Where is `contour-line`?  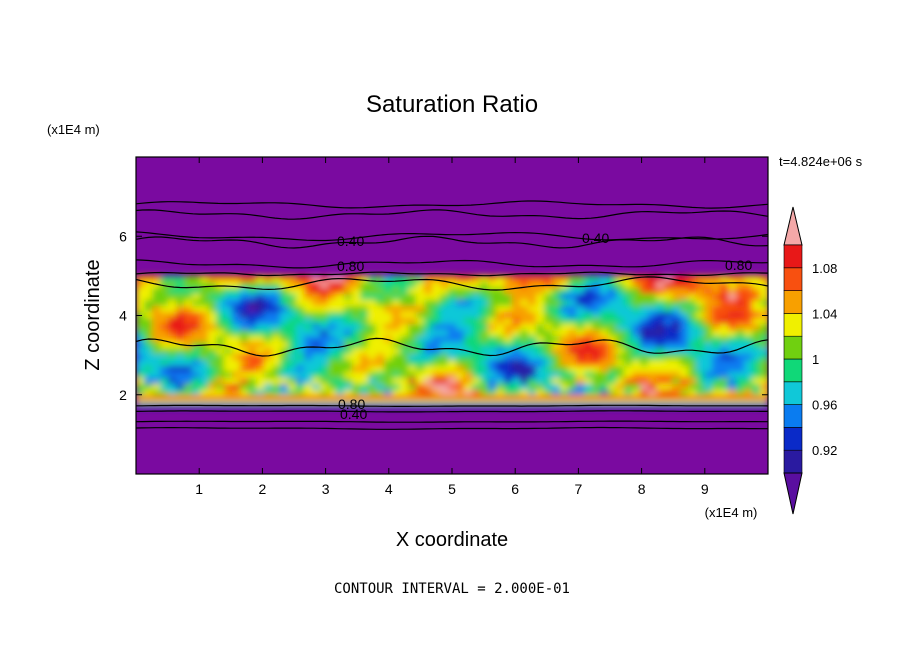
contour-line is located at coordinates (452, 274).